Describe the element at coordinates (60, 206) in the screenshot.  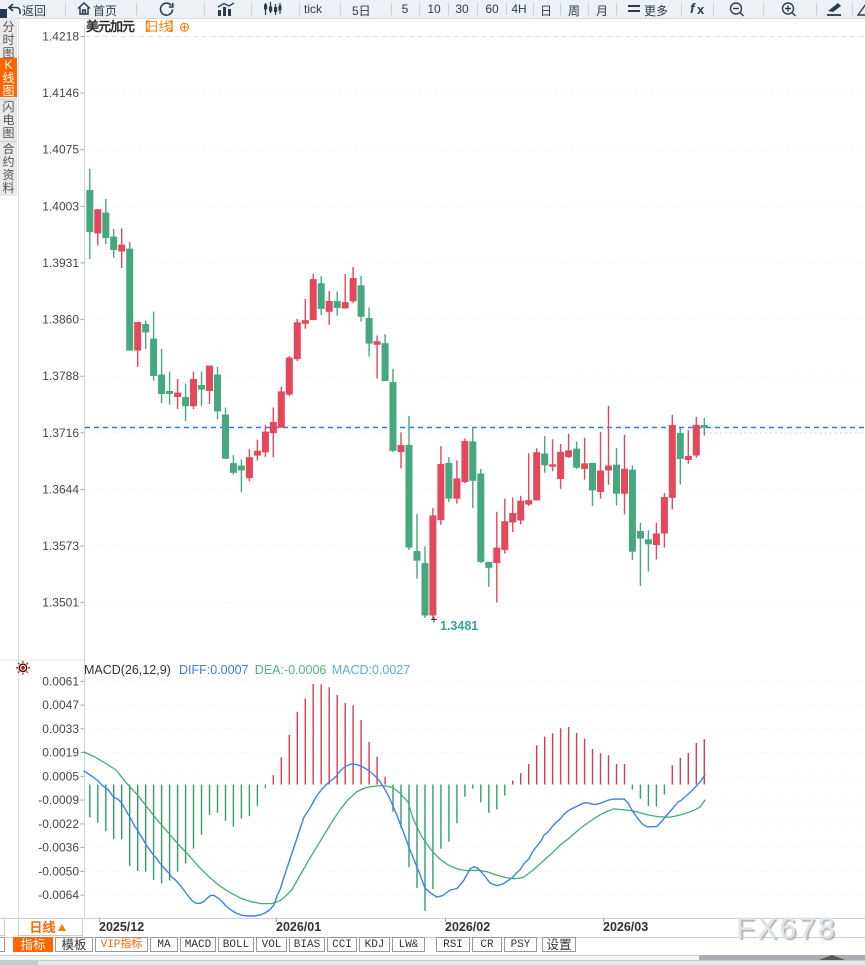
I see `svg-text: 1.4003` at that location.